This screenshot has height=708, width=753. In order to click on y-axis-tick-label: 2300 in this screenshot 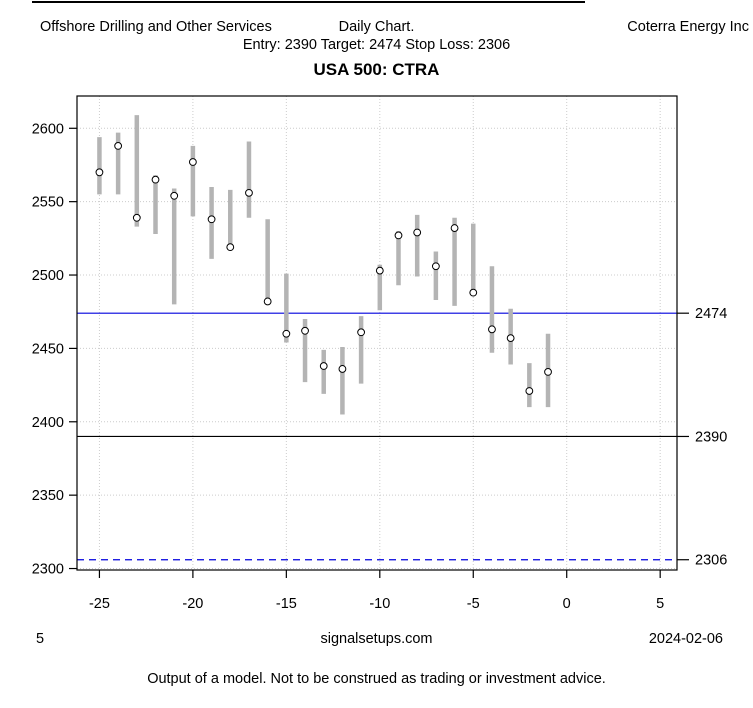, I will do `click(48, 570)`.